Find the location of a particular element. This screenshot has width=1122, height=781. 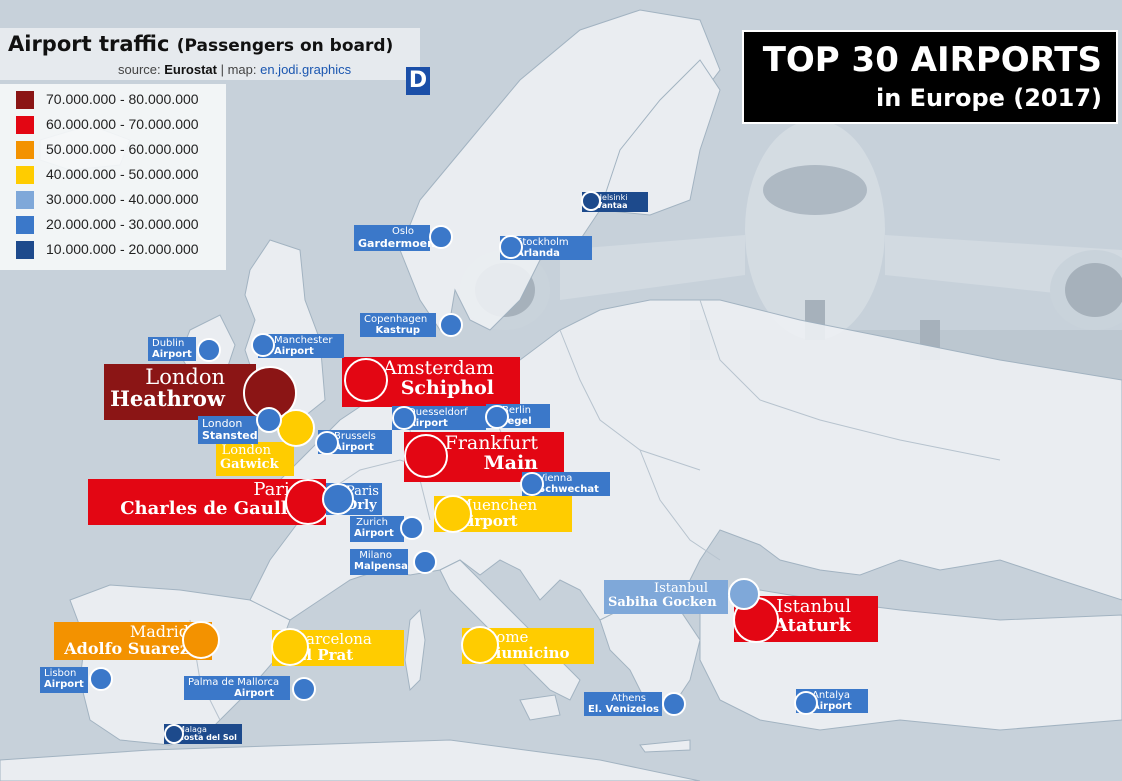

airport-name: Gatwick is located at coordinates (249, 464).